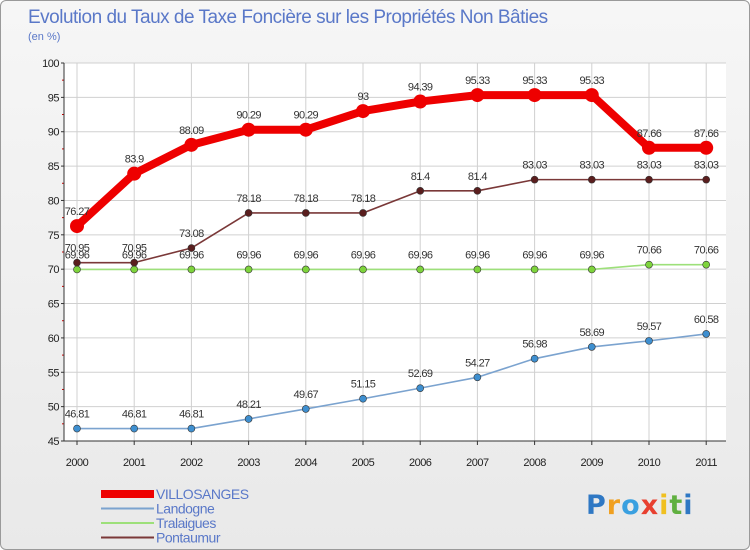  I want to click on y-tick-label: 55, so click(54, 373).